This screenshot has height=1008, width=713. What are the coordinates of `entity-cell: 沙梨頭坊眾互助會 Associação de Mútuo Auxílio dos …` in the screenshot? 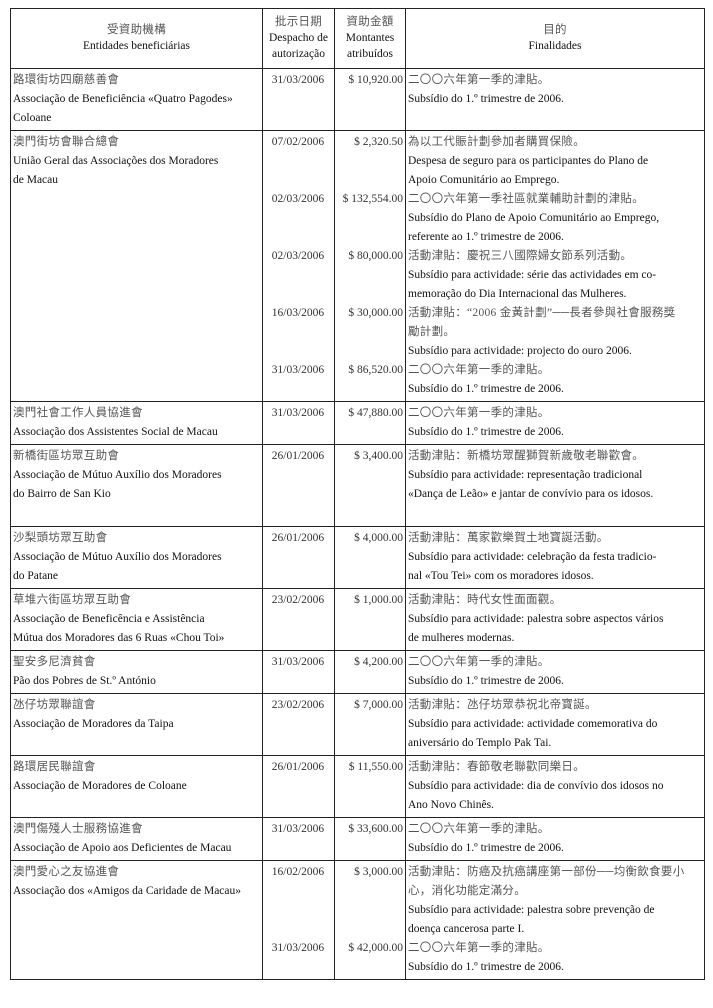 It's located at (136, 557).